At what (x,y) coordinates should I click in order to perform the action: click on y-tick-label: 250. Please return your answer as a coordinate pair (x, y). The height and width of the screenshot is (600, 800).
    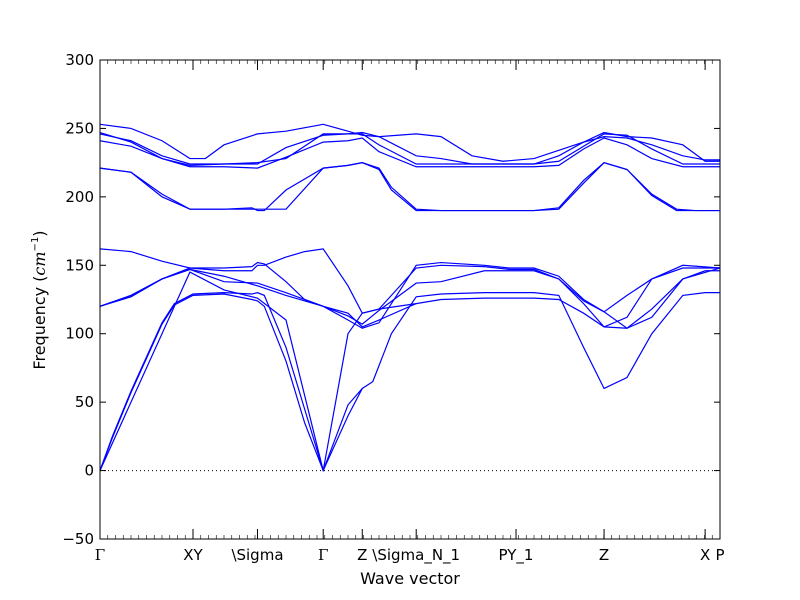
    Looking at the image, I should click on (79, 128).